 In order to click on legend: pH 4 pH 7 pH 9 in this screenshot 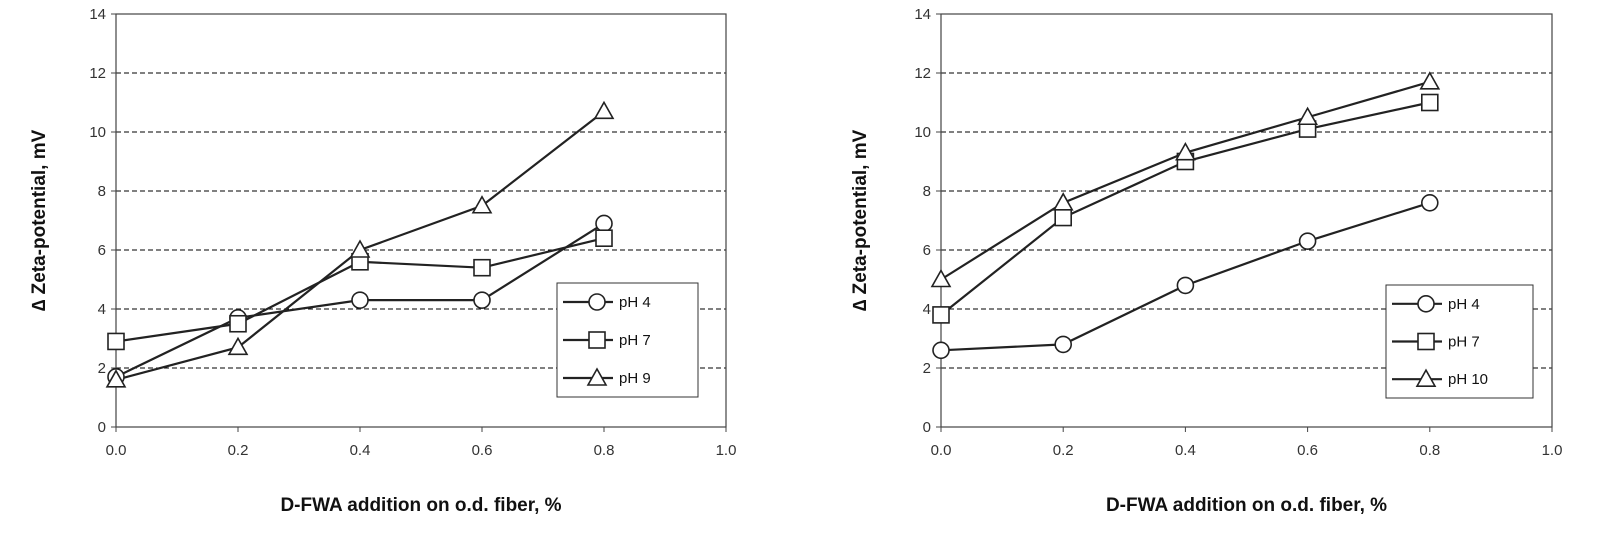, I will do `click(627, 340)`.